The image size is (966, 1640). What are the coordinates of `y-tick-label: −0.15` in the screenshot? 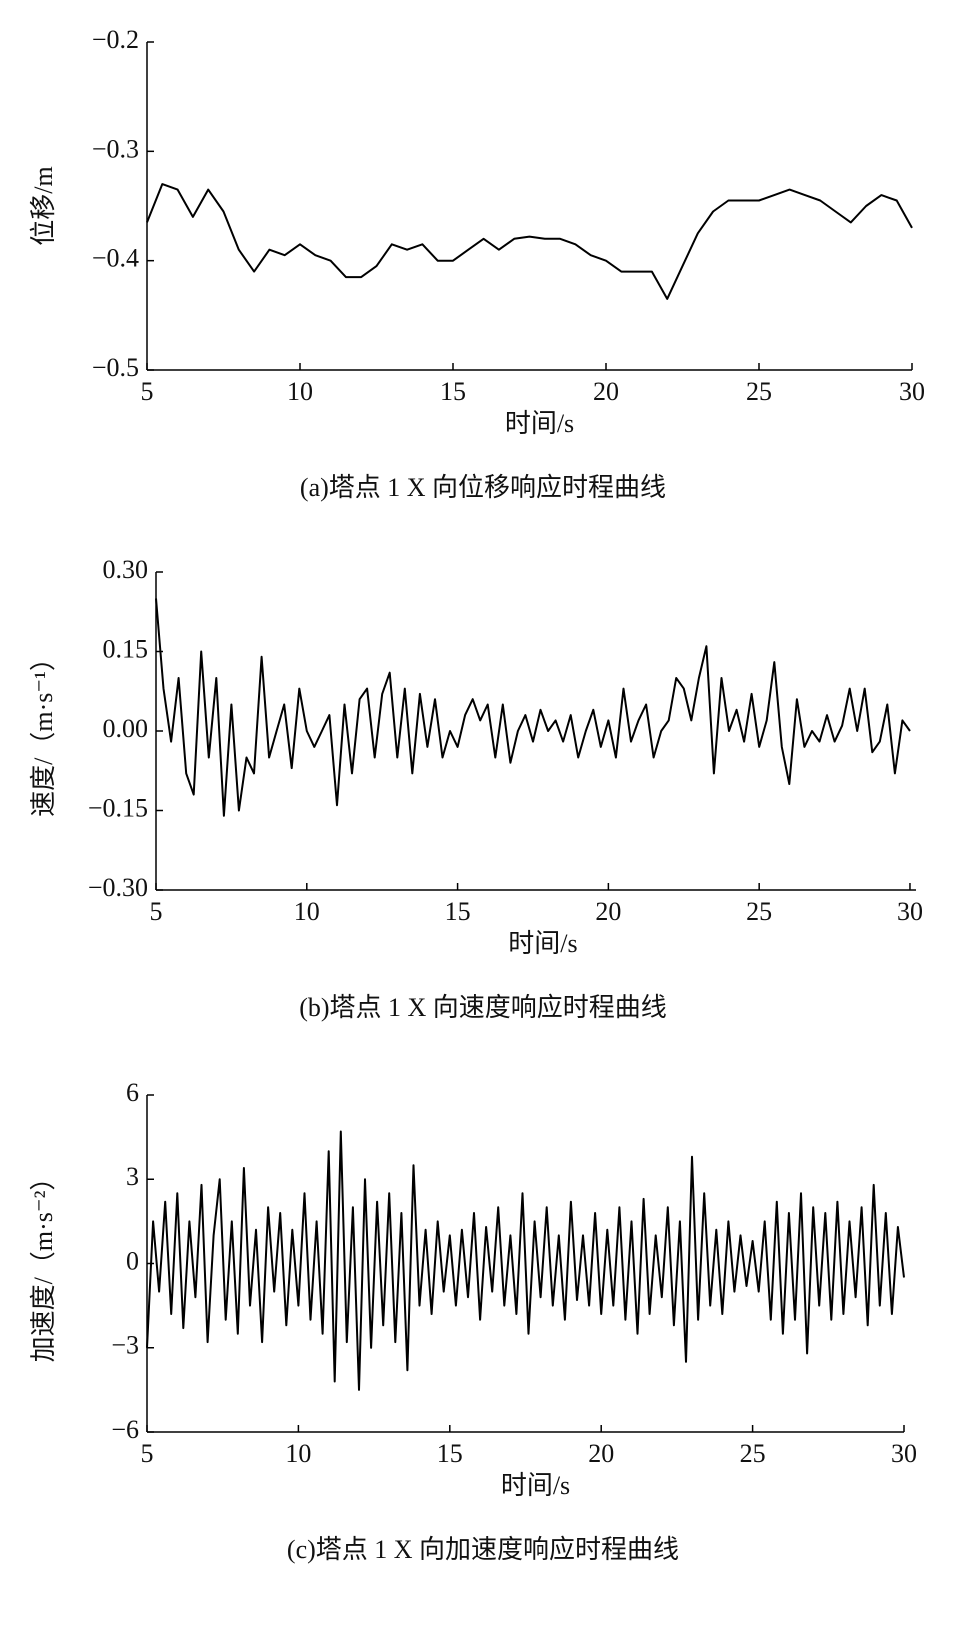 It's located at (118, 807).